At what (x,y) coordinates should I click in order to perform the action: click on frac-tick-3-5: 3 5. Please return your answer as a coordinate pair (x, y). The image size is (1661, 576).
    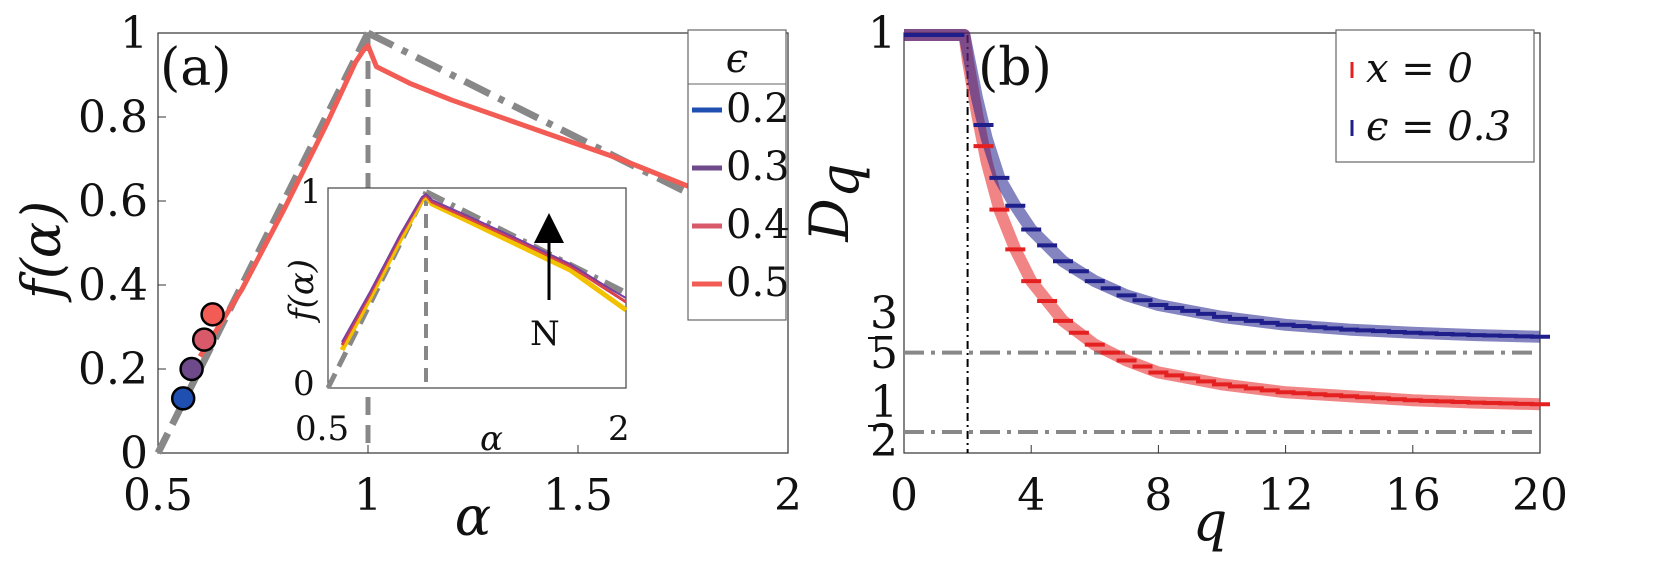
    Looking at the image, I should click on (883, 333).